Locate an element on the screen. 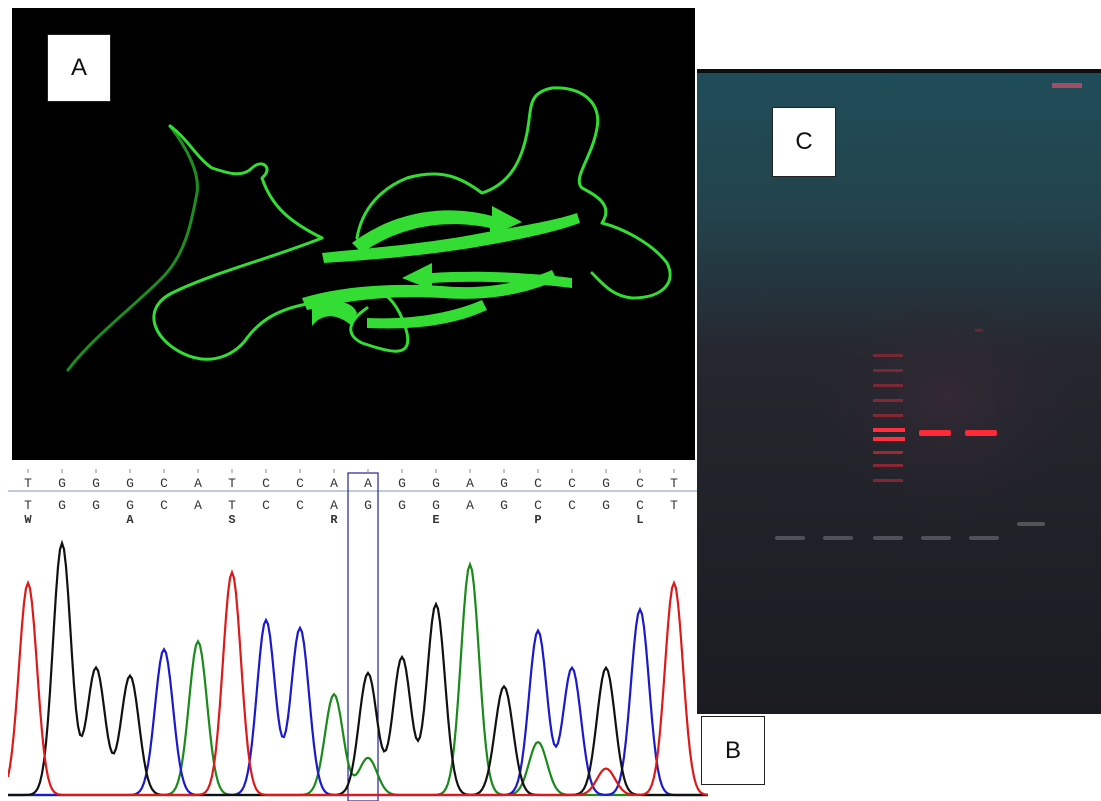 The width and height of the screenshot is (1101, 801). gel-wells is located at coordinates (910, 531).